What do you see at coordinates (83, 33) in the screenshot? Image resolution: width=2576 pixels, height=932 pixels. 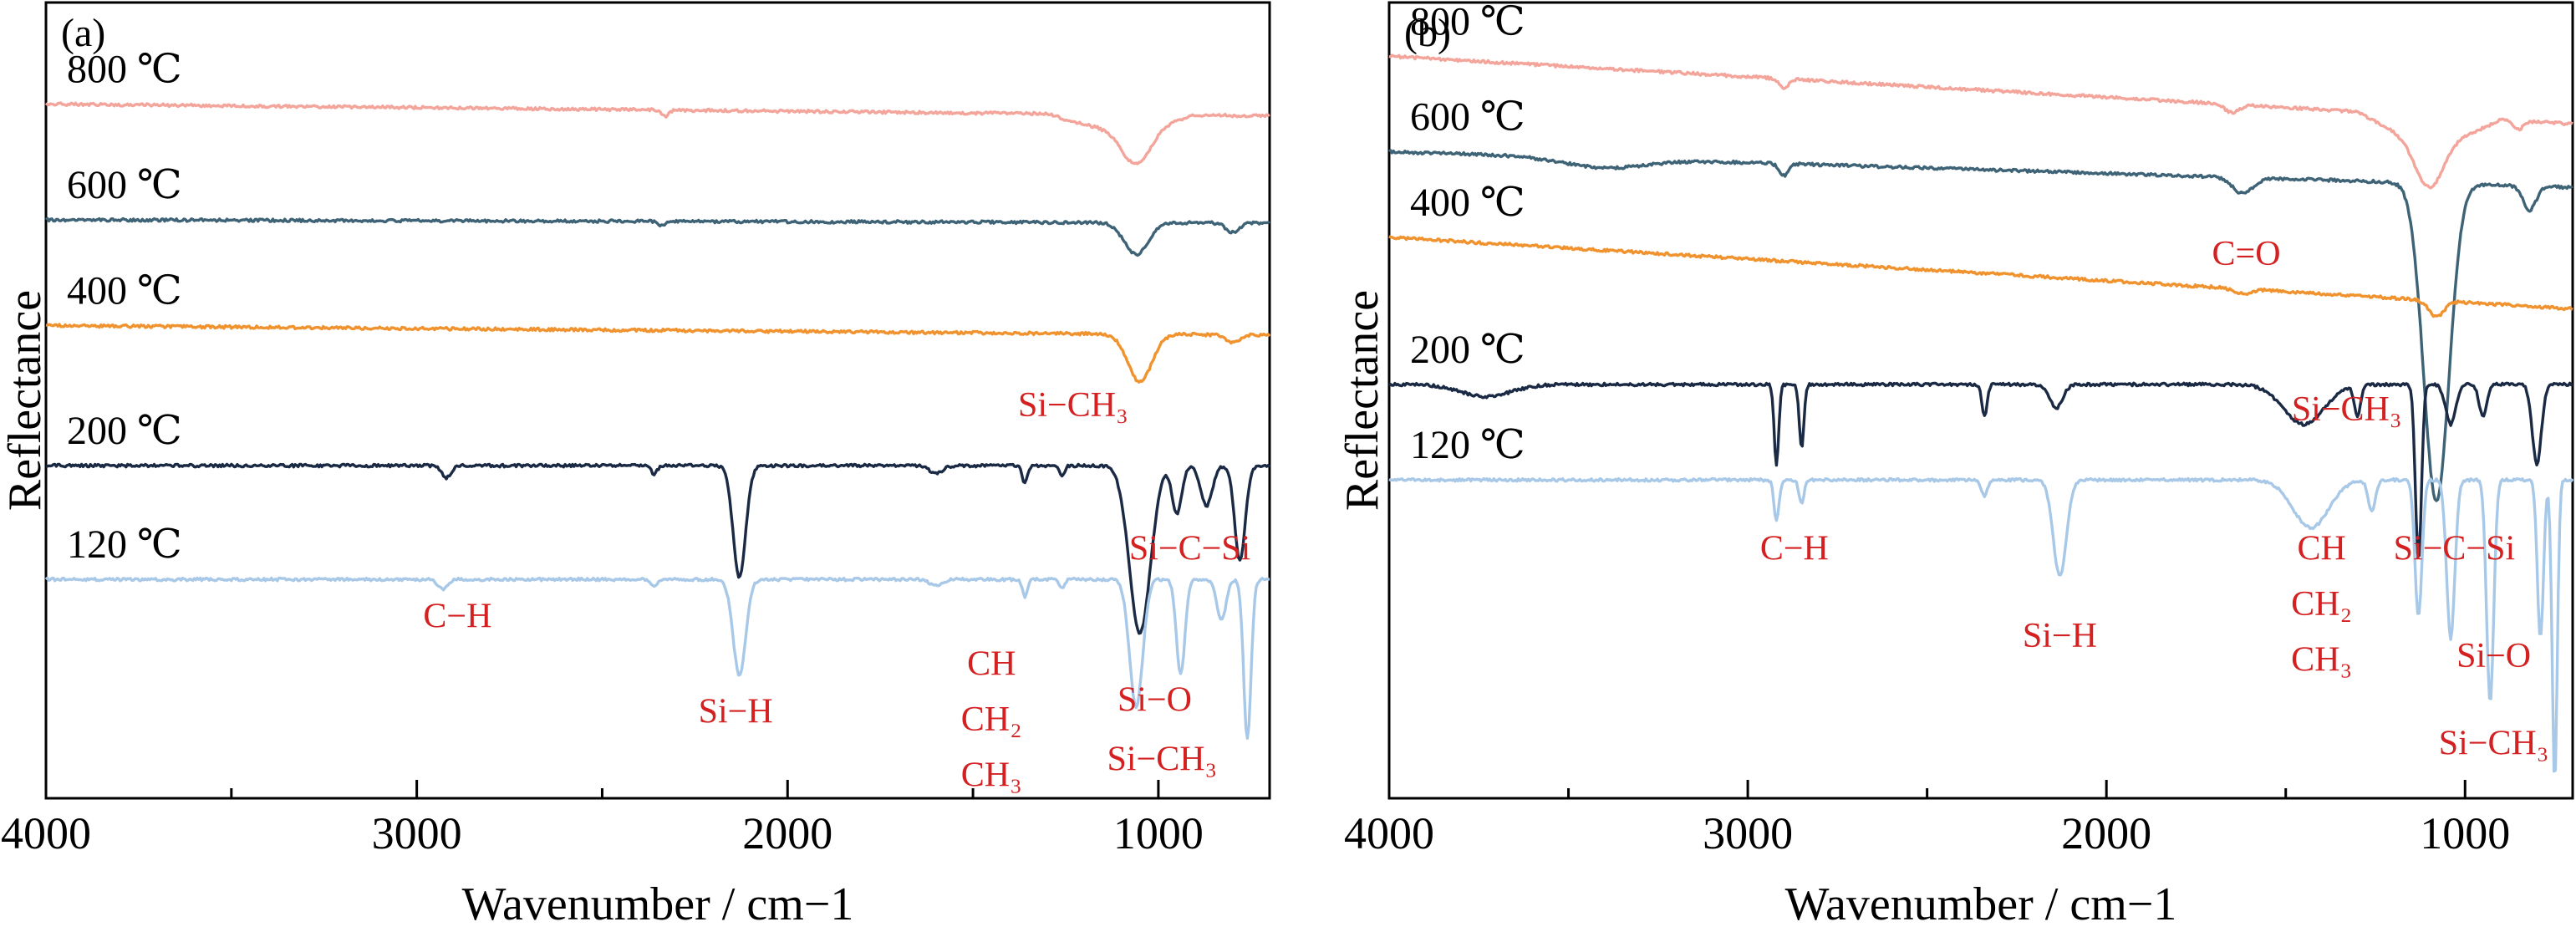 I see `panel-label: (a)` at bounding box center [83, 33].